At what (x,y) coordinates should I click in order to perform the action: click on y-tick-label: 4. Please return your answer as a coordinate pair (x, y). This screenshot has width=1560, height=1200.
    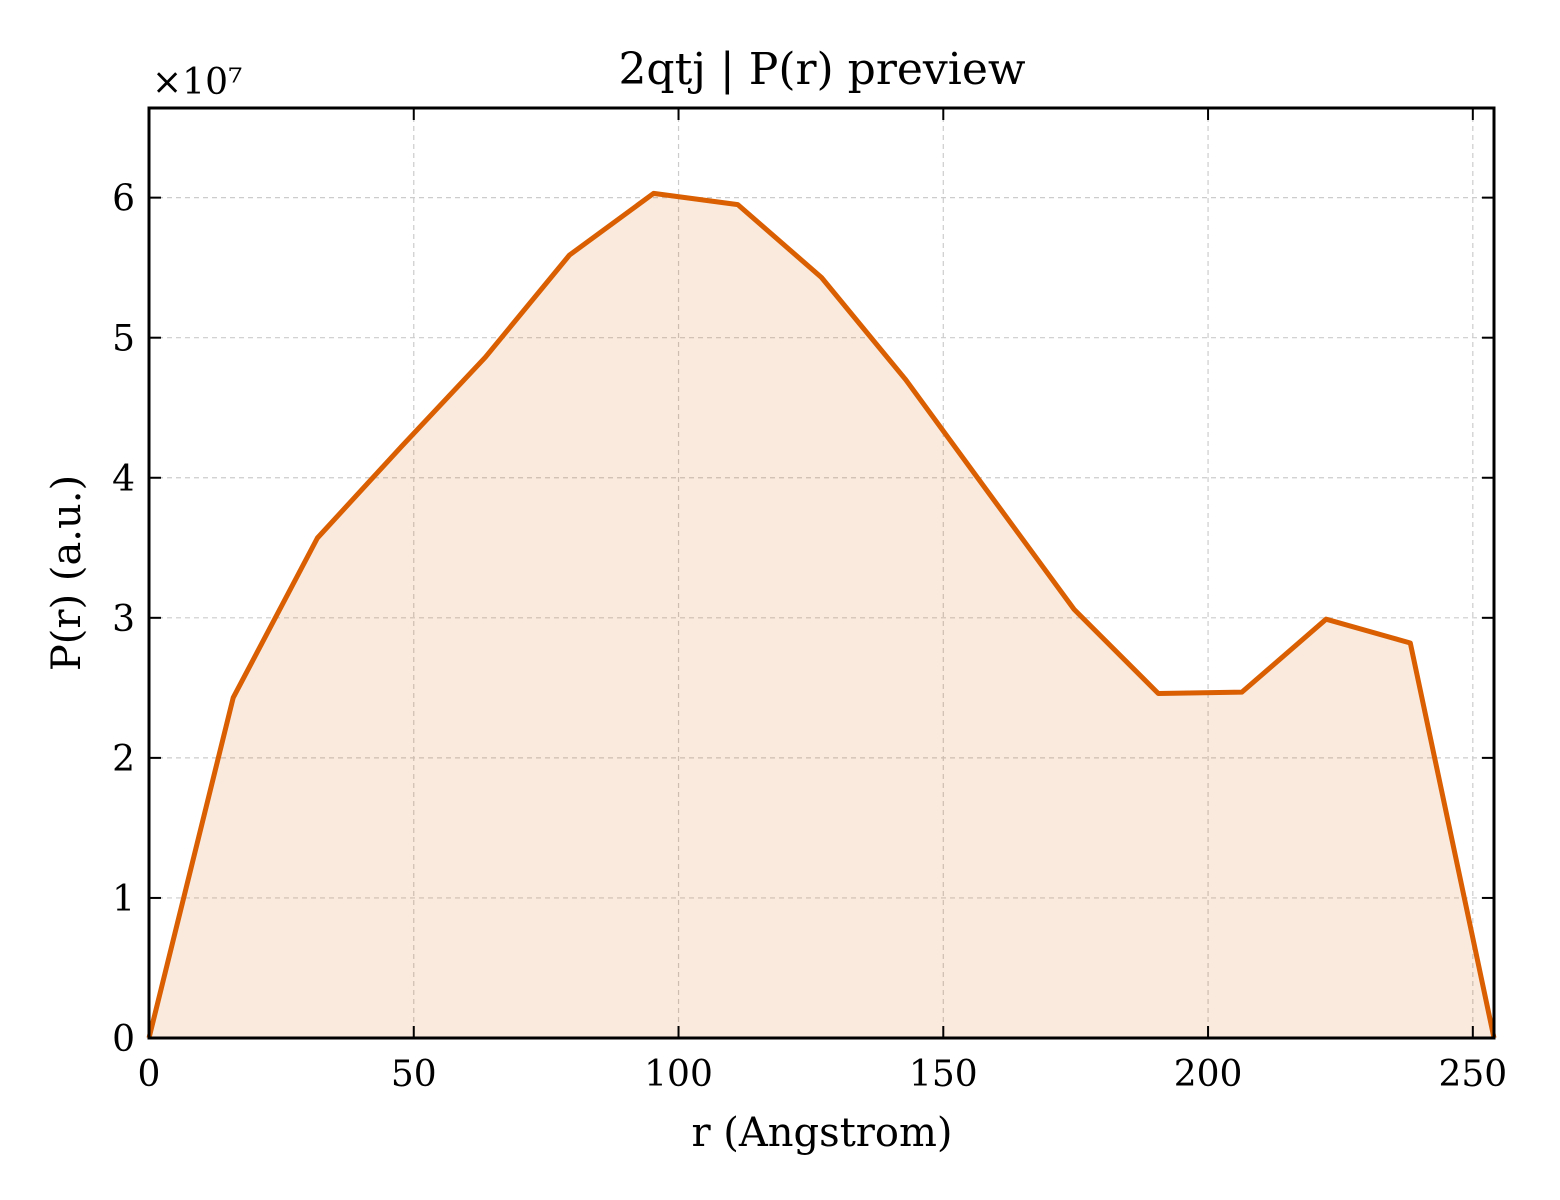
    Looking at the image, I should click on (123, 479).